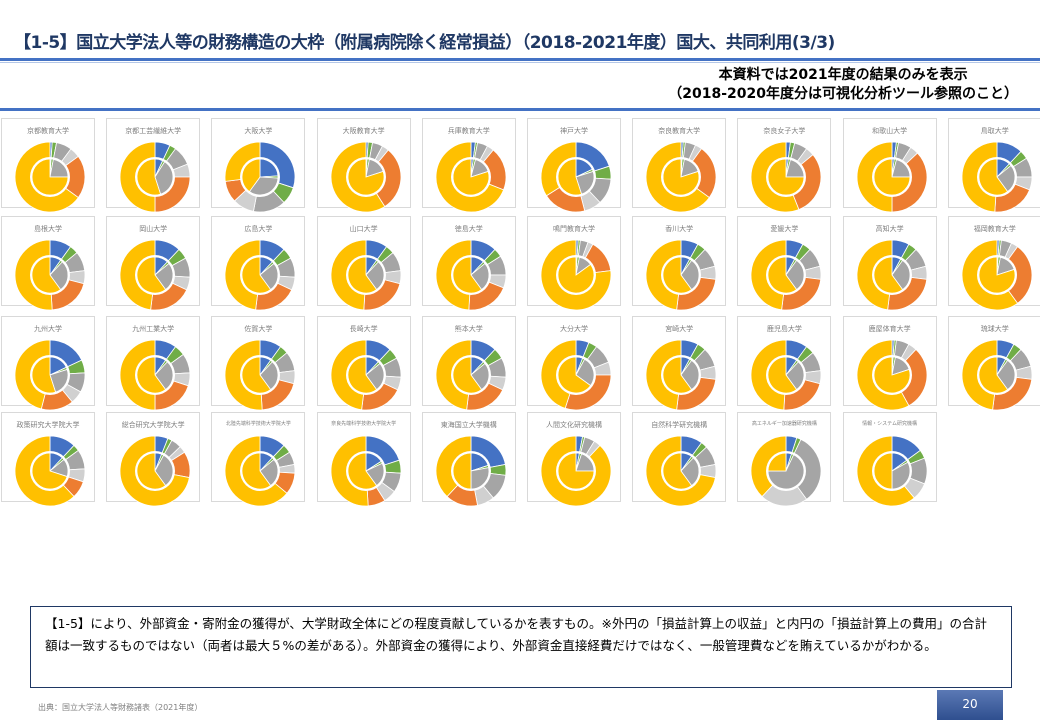  Describe the element at coordinates (258, 229) in the screenshot. I see `chart-title: 広島大学` at that location.